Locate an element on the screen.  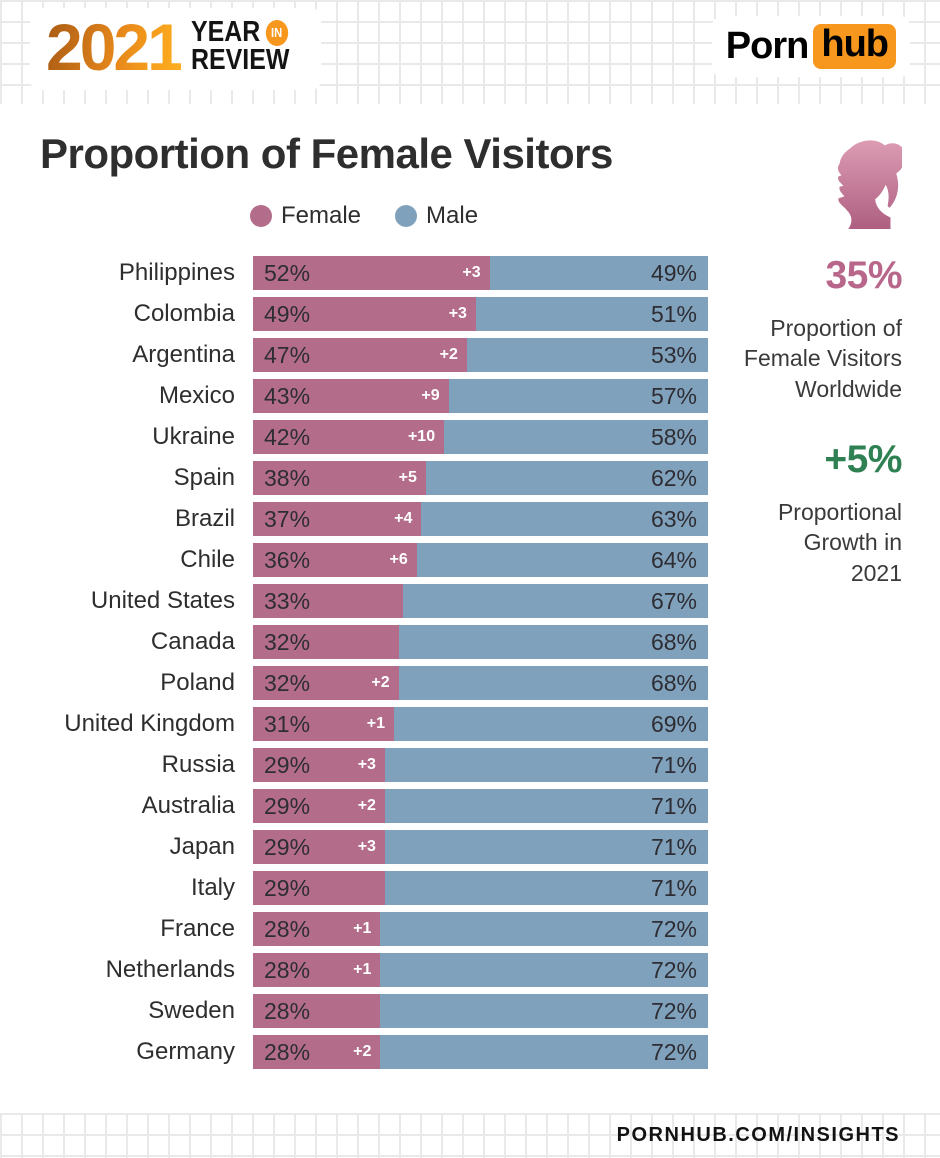
chart-row: Germany 28% +2 72% is located at coordinates (374, 1052).